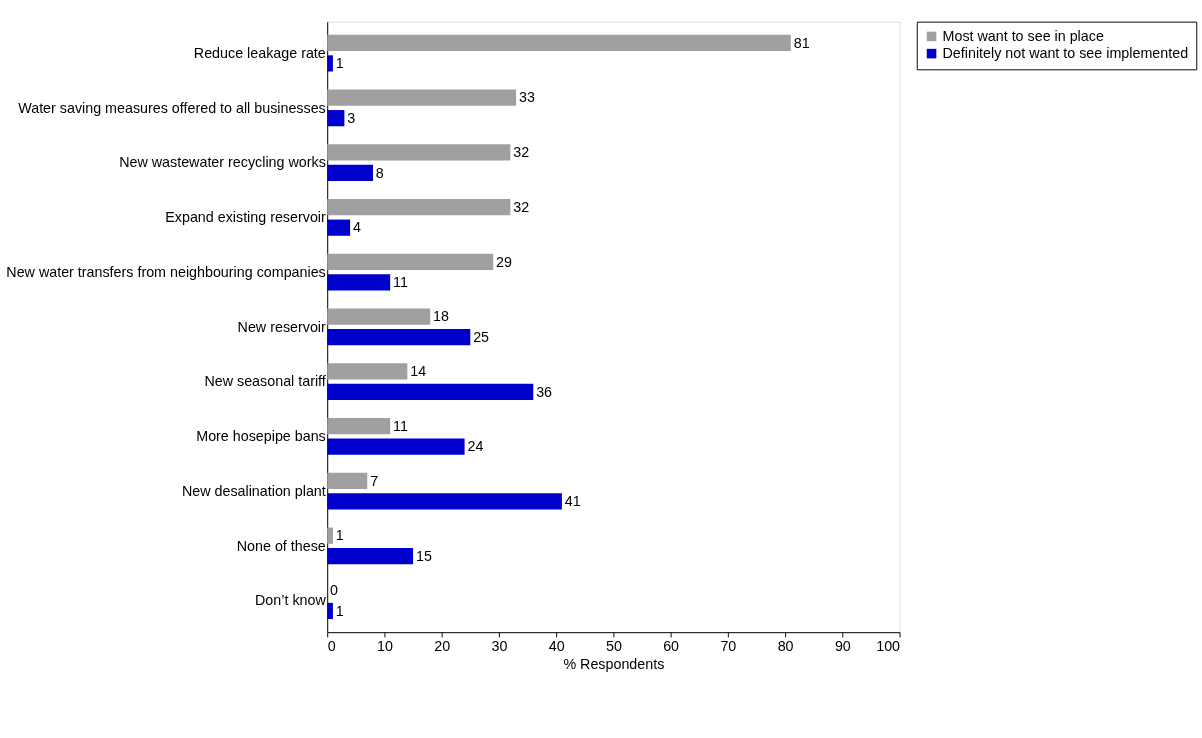 The image size is (1202, 738). Describe the element at coordinates (1065, 53) in the screenshot. I see `legend-label: Definitely not want to see implemented` at that location.